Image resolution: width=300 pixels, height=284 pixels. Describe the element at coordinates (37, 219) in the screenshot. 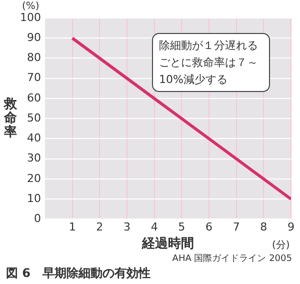

I see `y-tick-label: 0` at that location.